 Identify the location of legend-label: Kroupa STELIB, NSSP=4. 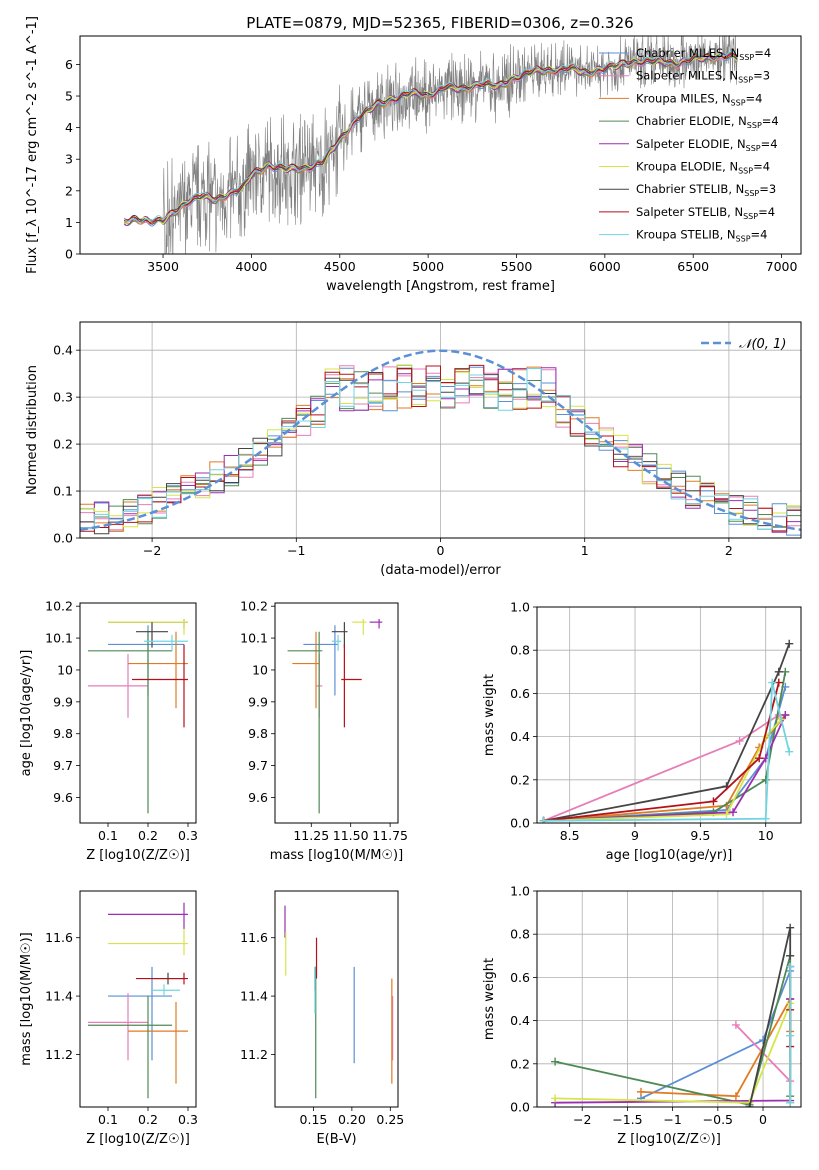
(701, 236).